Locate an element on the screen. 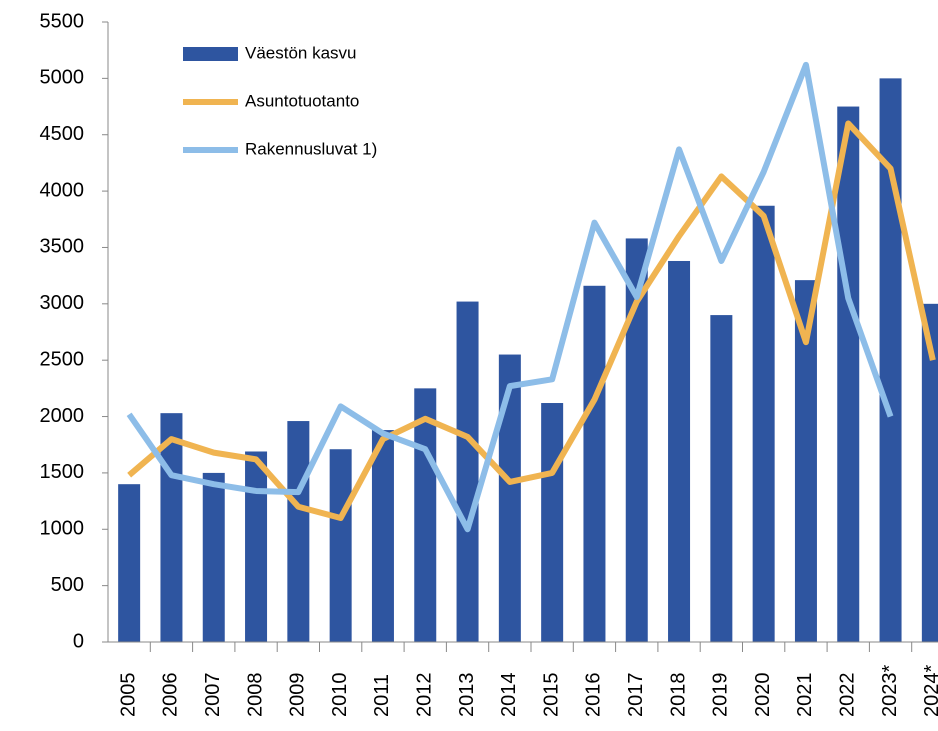 This screenshot has height=731, width=938. x-tick-label: 2024* is located at coordinates (929, 691).